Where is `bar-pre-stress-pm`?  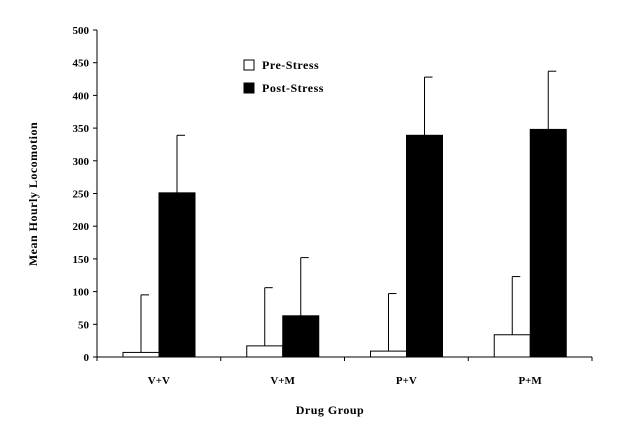 bar-pre-stress-pm is located at coordinates (512, 346).